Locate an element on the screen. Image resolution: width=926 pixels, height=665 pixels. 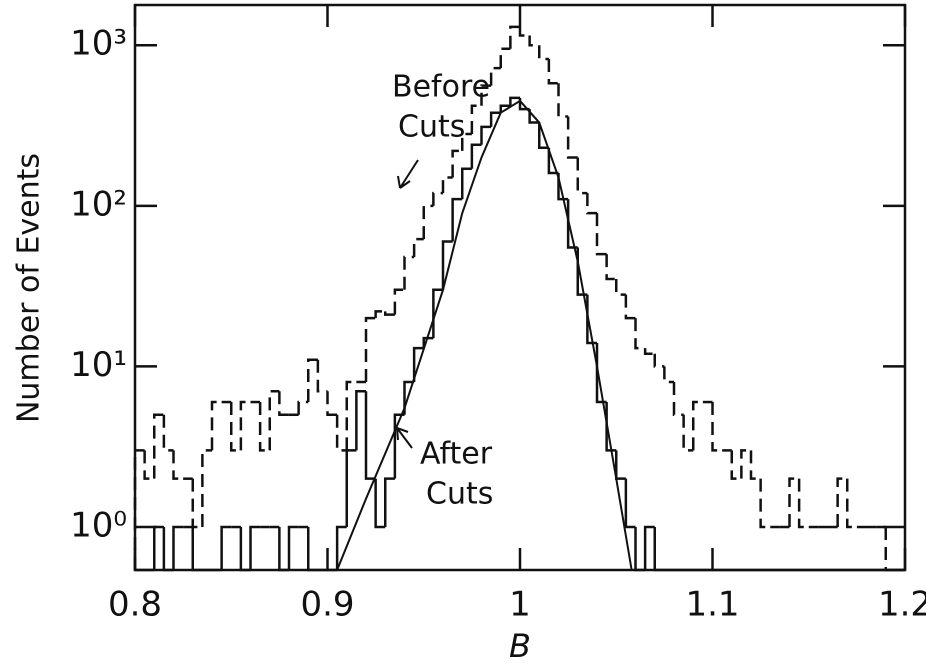
annotation: After is located at coordinates (456, 454).